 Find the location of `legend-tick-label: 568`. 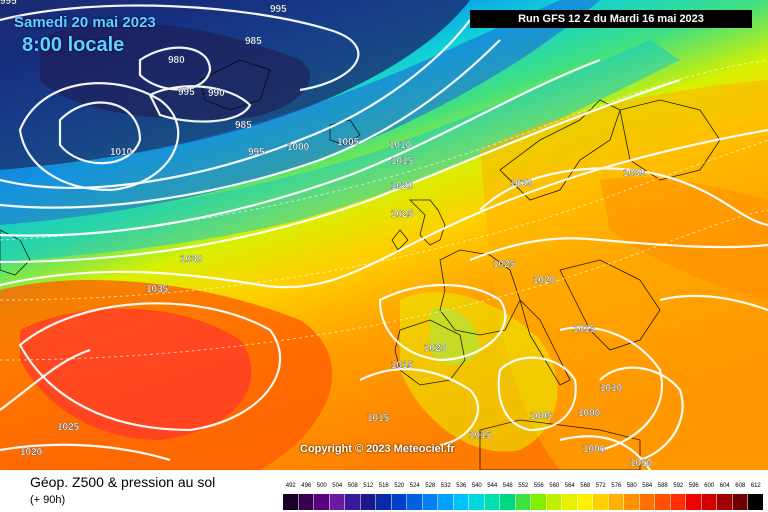

legend-tick-label: 568 is located at coordinates (585, 486).